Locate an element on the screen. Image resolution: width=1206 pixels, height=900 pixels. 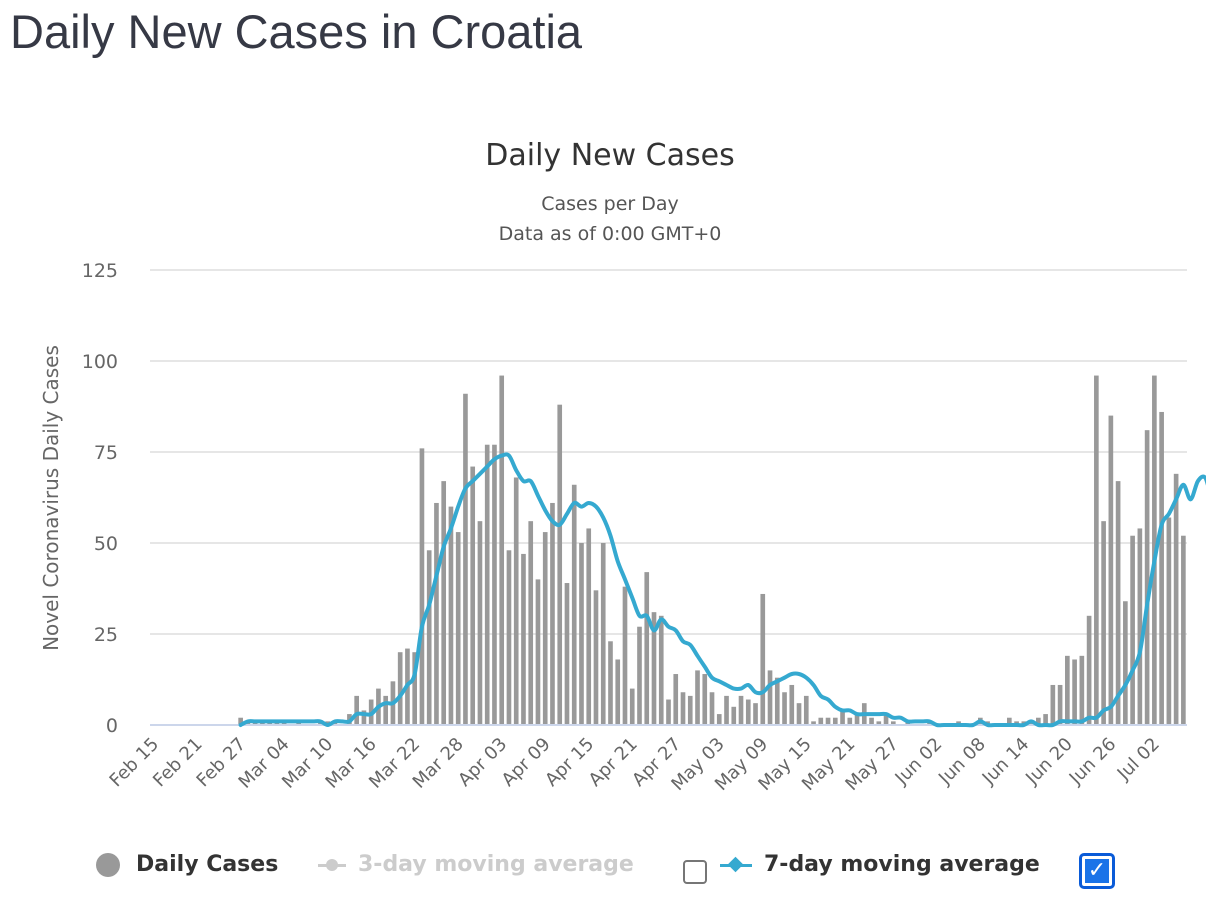
y-tick-label: 100 is located at coordinates (100, 362).